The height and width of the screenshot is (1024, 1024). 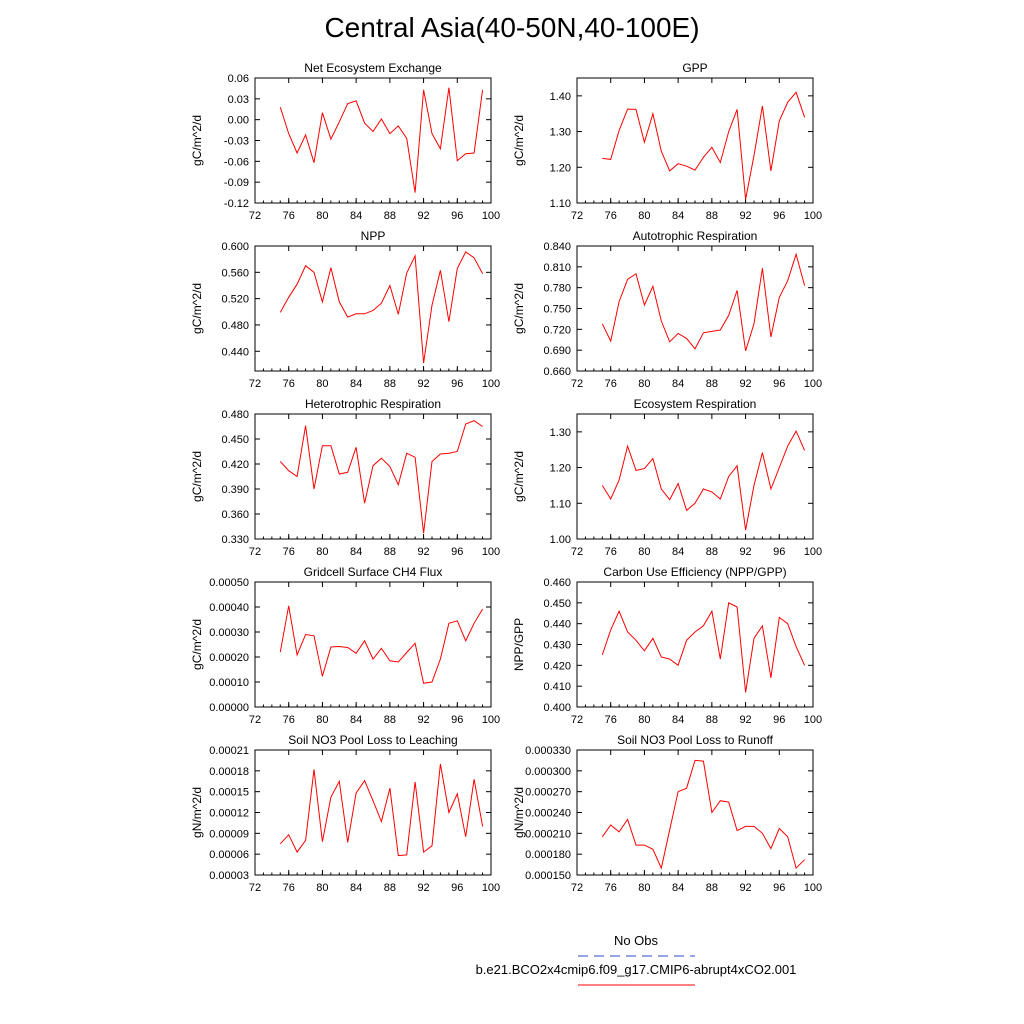 I want to click on y-tick-label: 0.840, so click(x=557, y=247).